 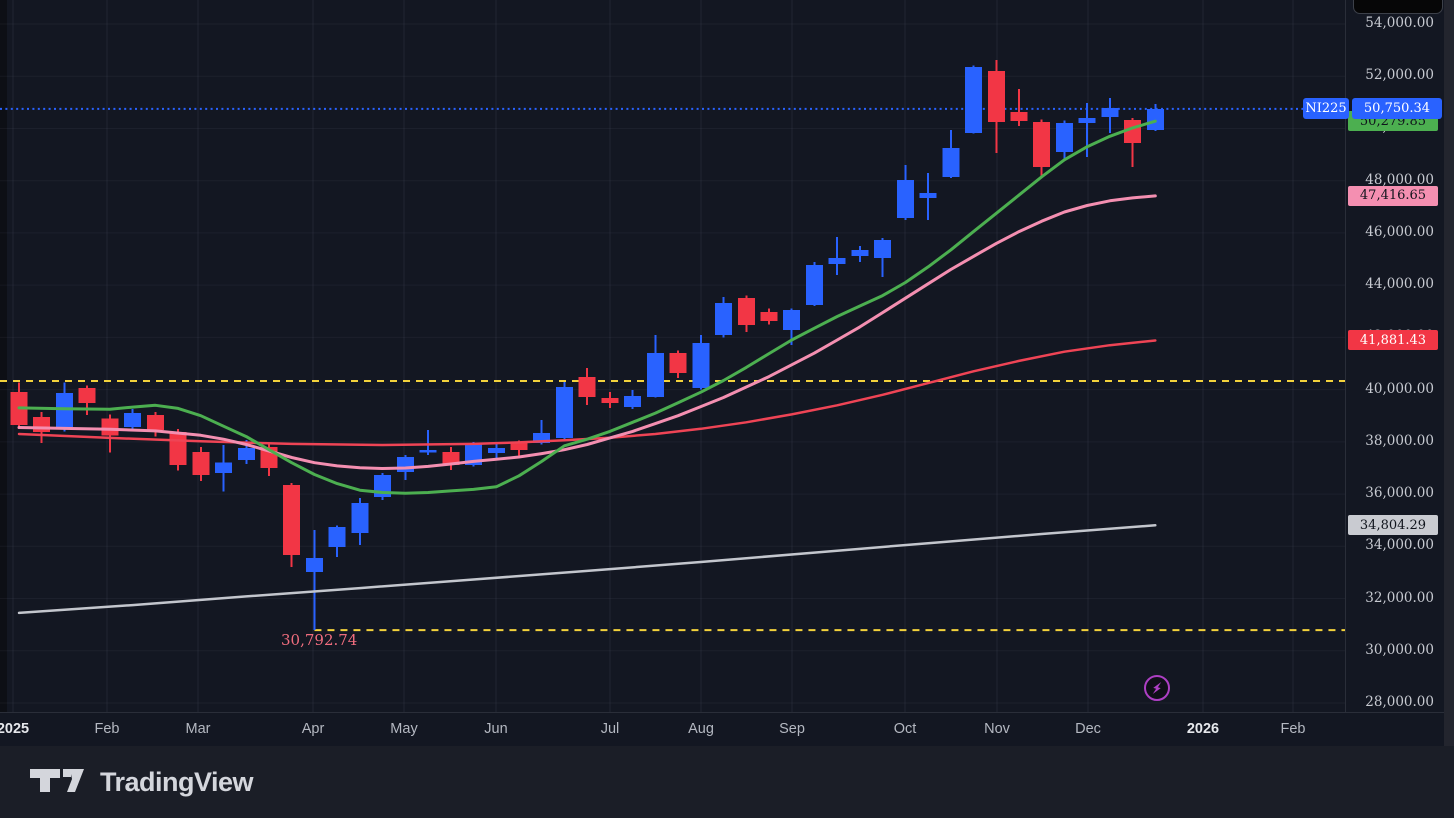 What do you see at coordinates (727, 782) in the screenshot?
I see `attribution-bar: TradingView` at bounding box center [727, 782].